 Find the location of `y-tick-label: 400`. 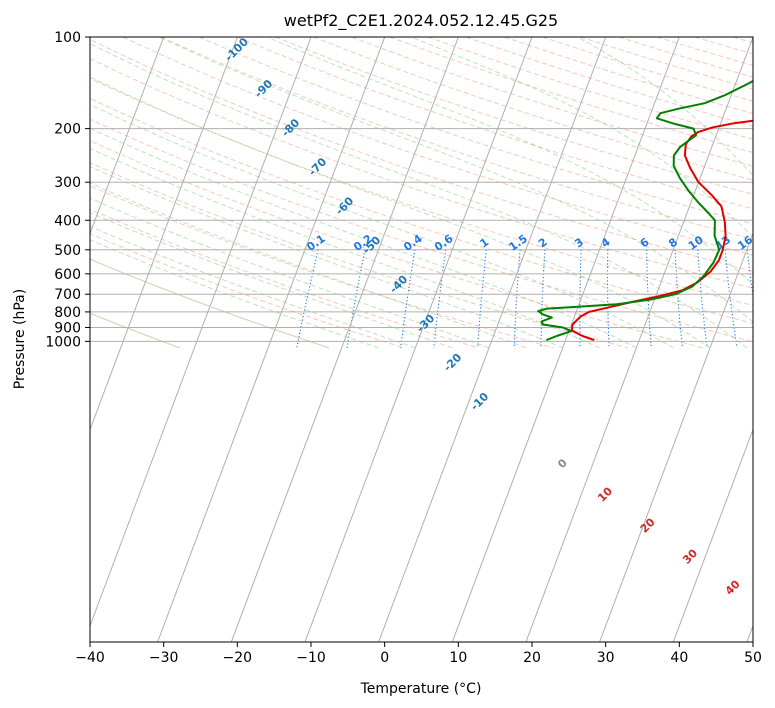

y-tick-label: 400 is located at coordinates (67, 221).